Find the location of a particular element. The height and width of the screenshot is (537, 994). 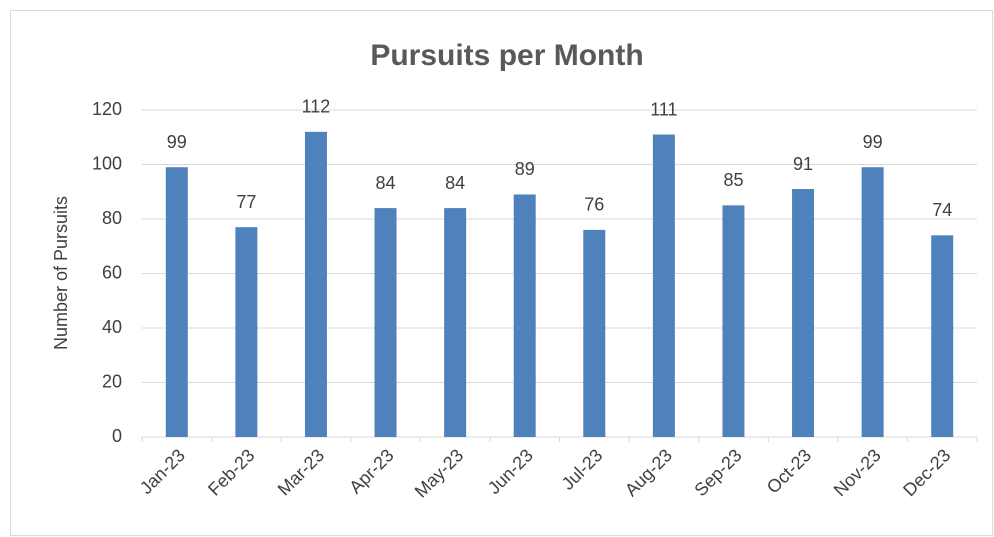

data-label: 74 is located at coordinates (942, 210).